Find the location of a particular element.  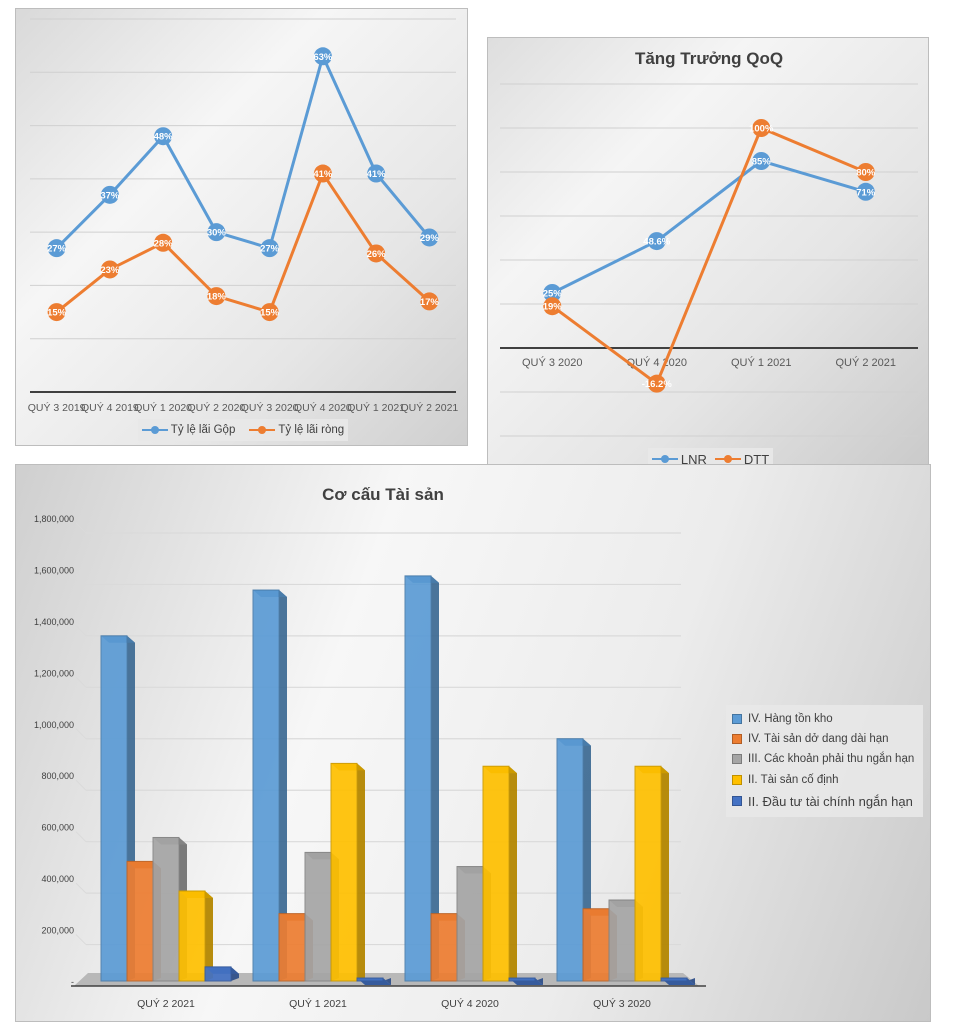

data-label: 15% is located at coordinates (270, 313).